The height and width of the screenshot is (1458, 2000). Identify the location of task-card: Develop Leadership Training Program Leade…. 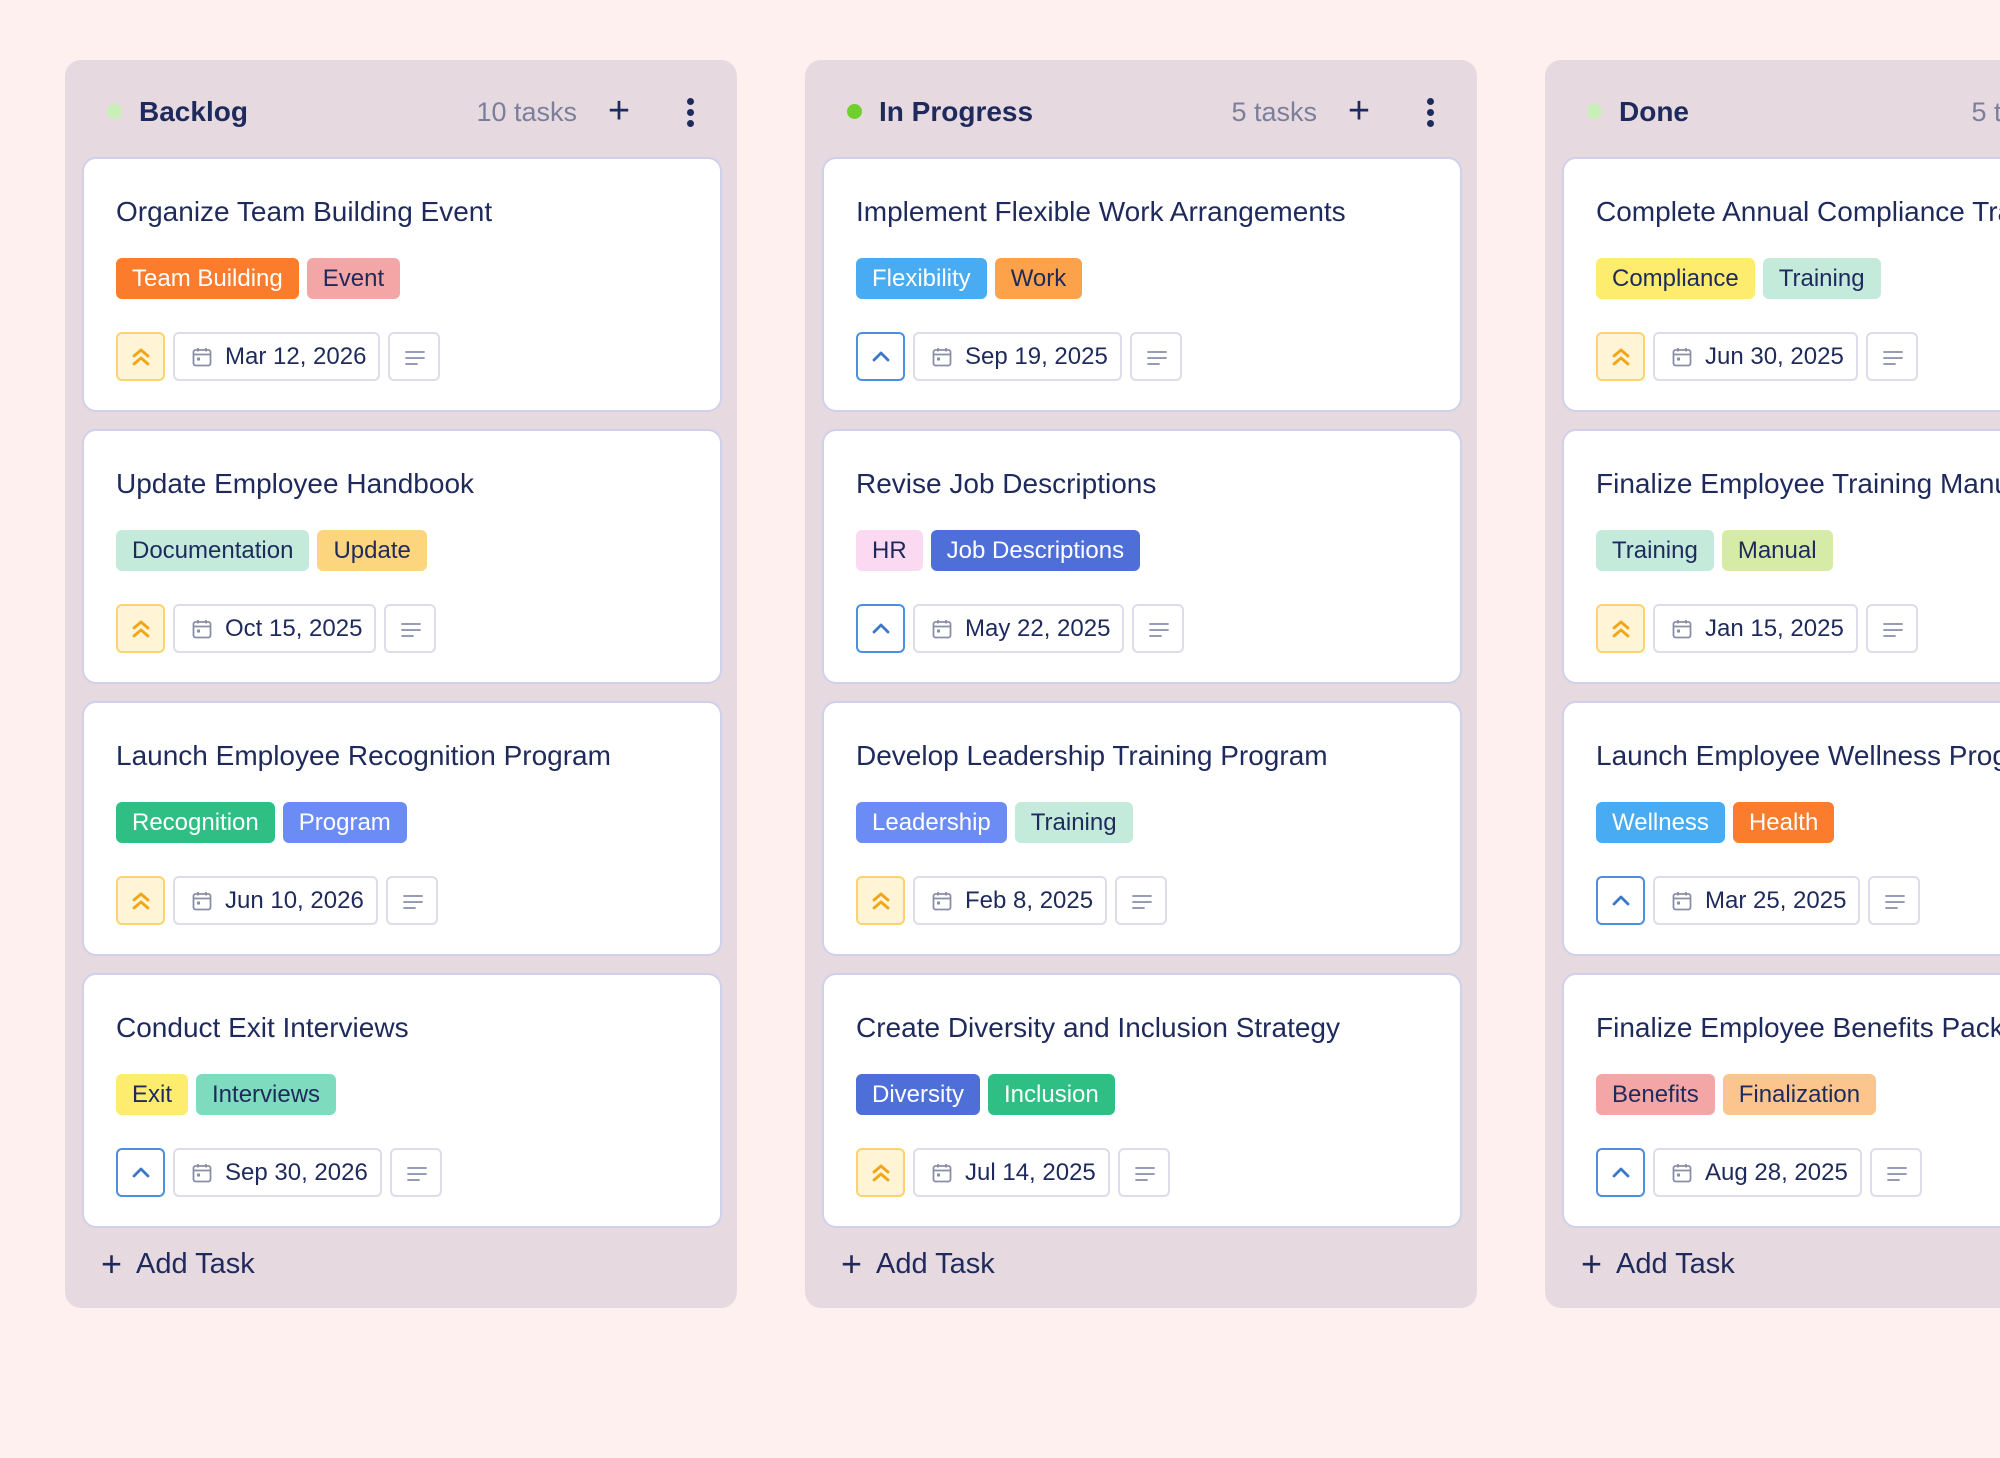
(1142, 828).